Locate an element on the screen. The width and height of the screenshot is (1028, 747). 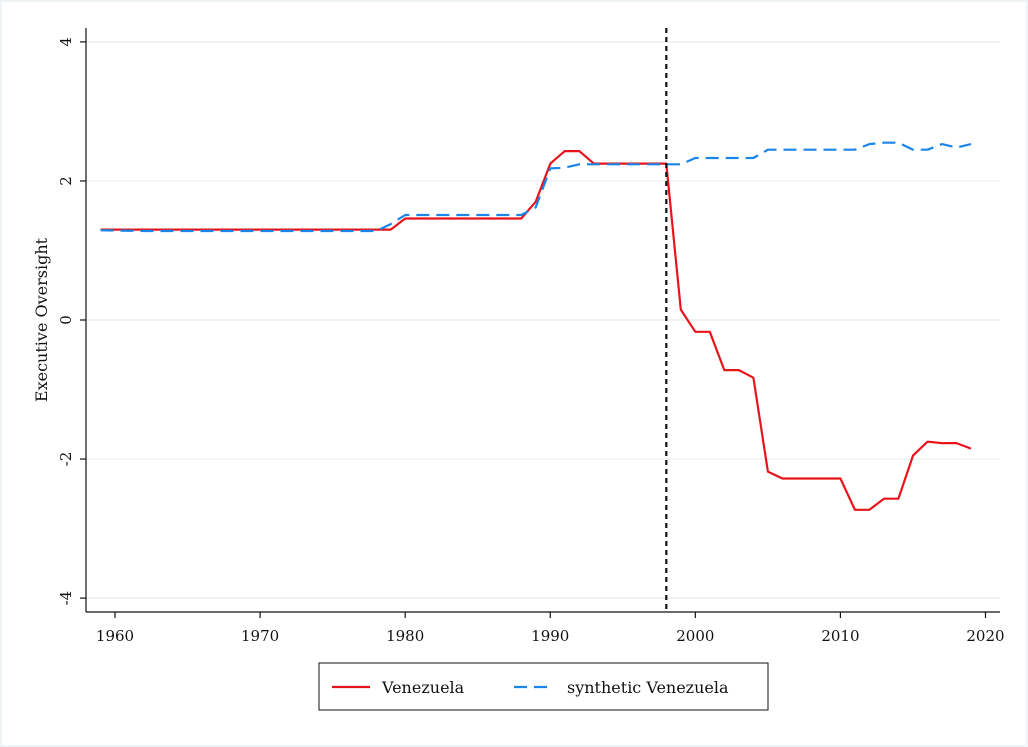
x-tick-label: 2020 is located at coordinates (985, 636).